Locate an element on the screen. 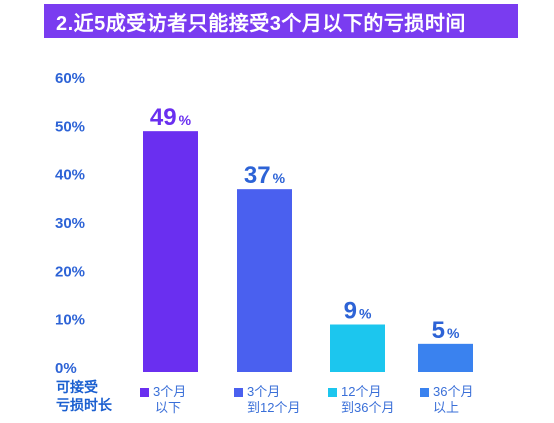 This screenshot has width=554, height=423. bar-value-label-4: 5% is located at coordinates (446, 330).